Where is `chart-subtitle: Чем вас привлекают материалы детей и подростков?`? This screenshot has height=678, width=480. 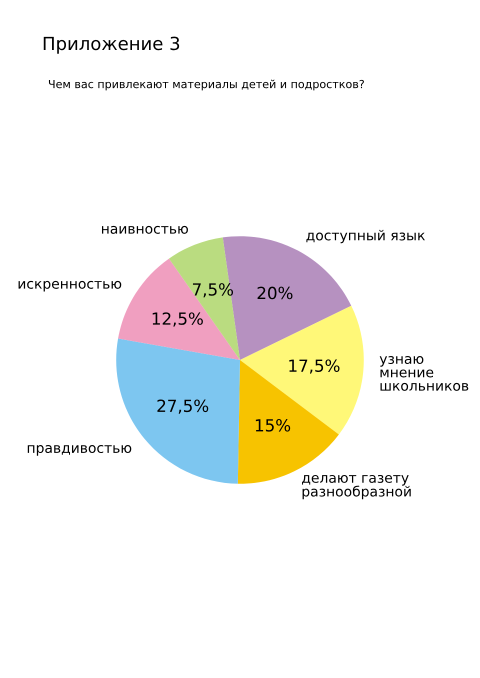
chart-subtitle: Чем вас привлекают материалы детей и подростков? is located at coordinates (206, 85).